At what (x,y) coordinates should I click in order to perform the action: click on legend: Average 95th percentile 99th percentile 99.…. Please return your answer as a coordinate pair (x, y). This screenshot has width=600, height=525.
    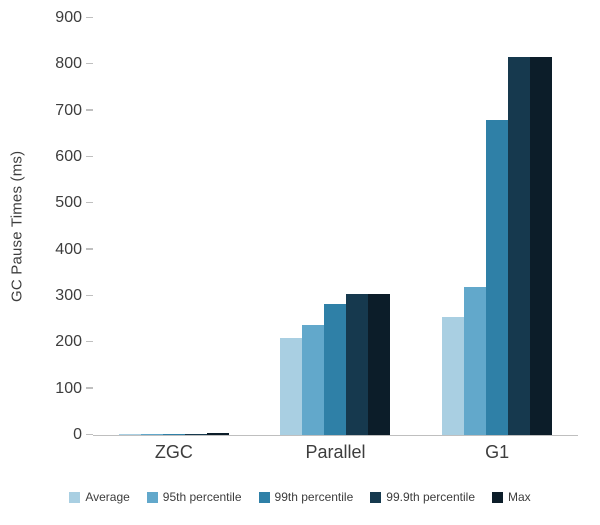
    Looking at the image, I should click on (300, 497).